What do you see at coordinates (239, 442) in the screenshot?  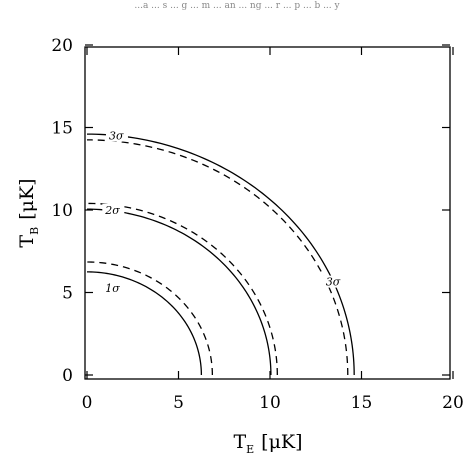 I see `x-axis-title-main: T` at bounding box center [239, 442].